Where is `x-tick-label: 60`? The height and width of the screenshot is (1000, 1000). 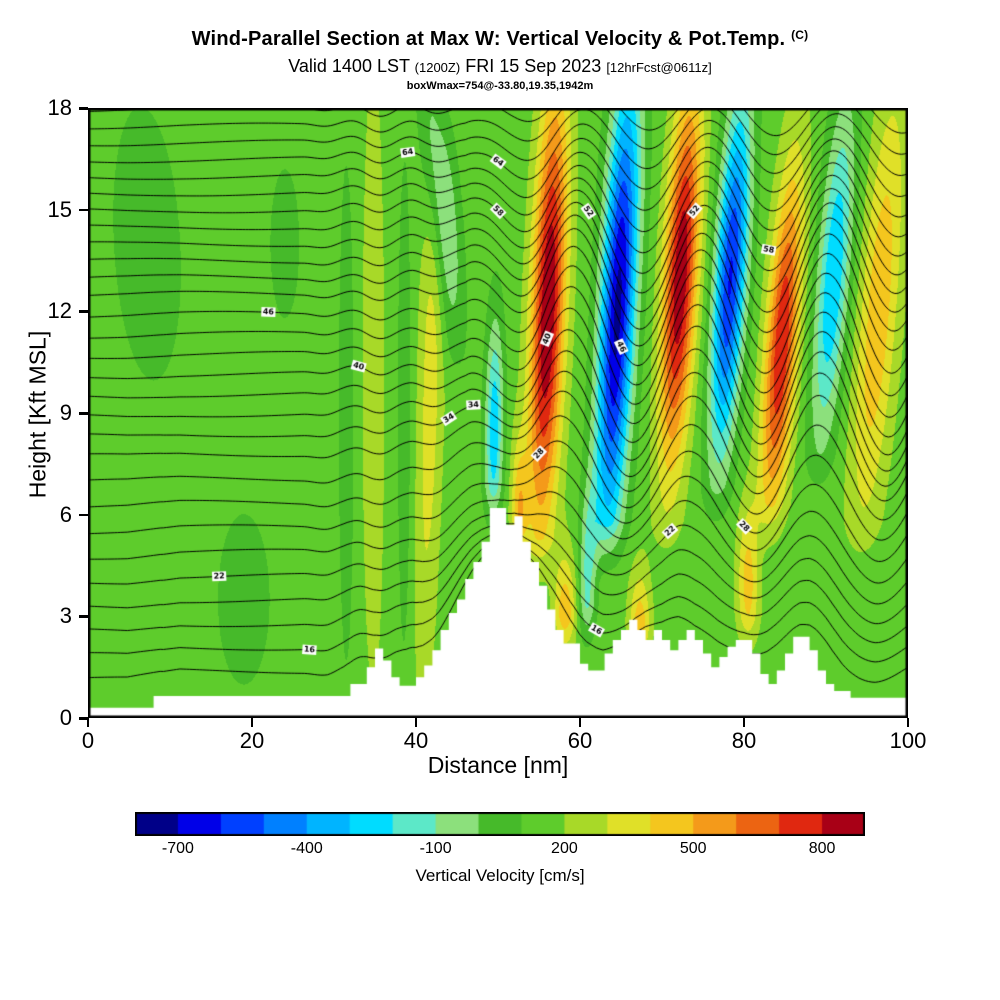 x-tick-label: 60 is located at coordinates (580, 740).